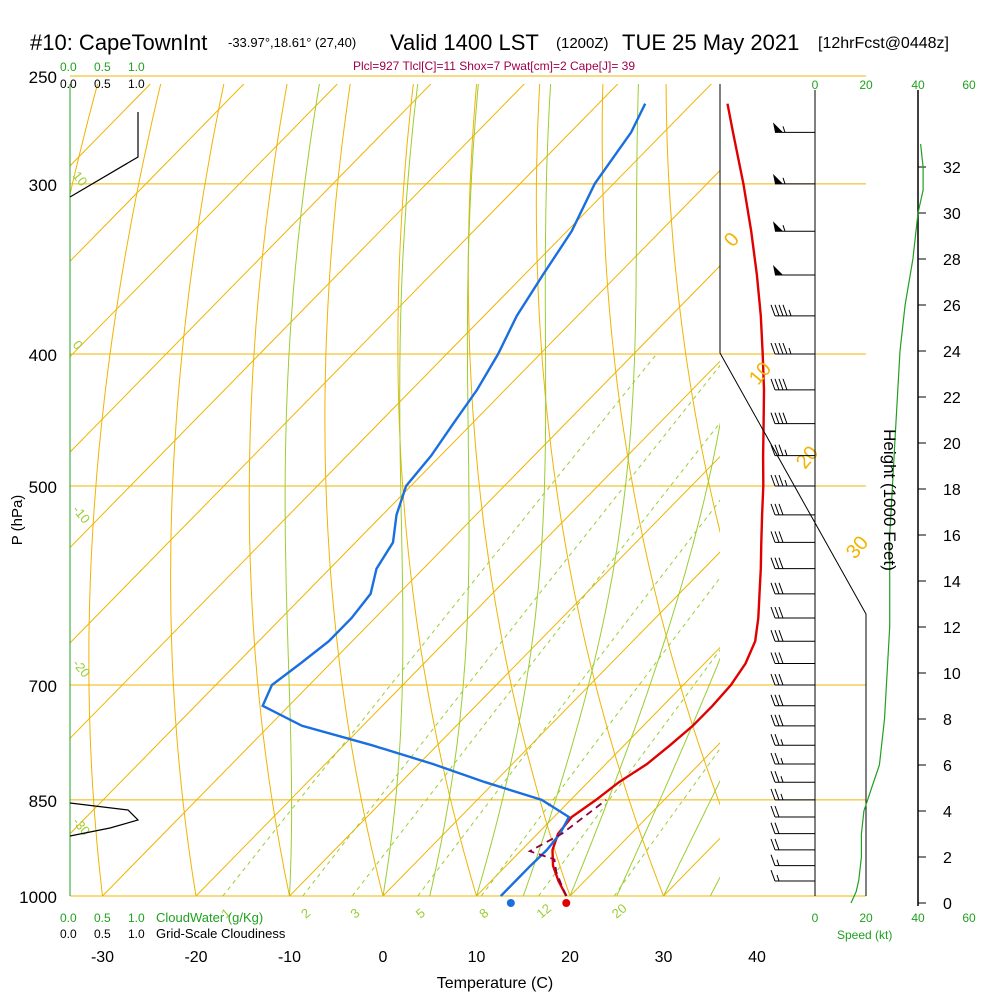  Describe the element at coordinates (383, 957) in the screenshot. I see `temperature-tick-label: 0` at that location.